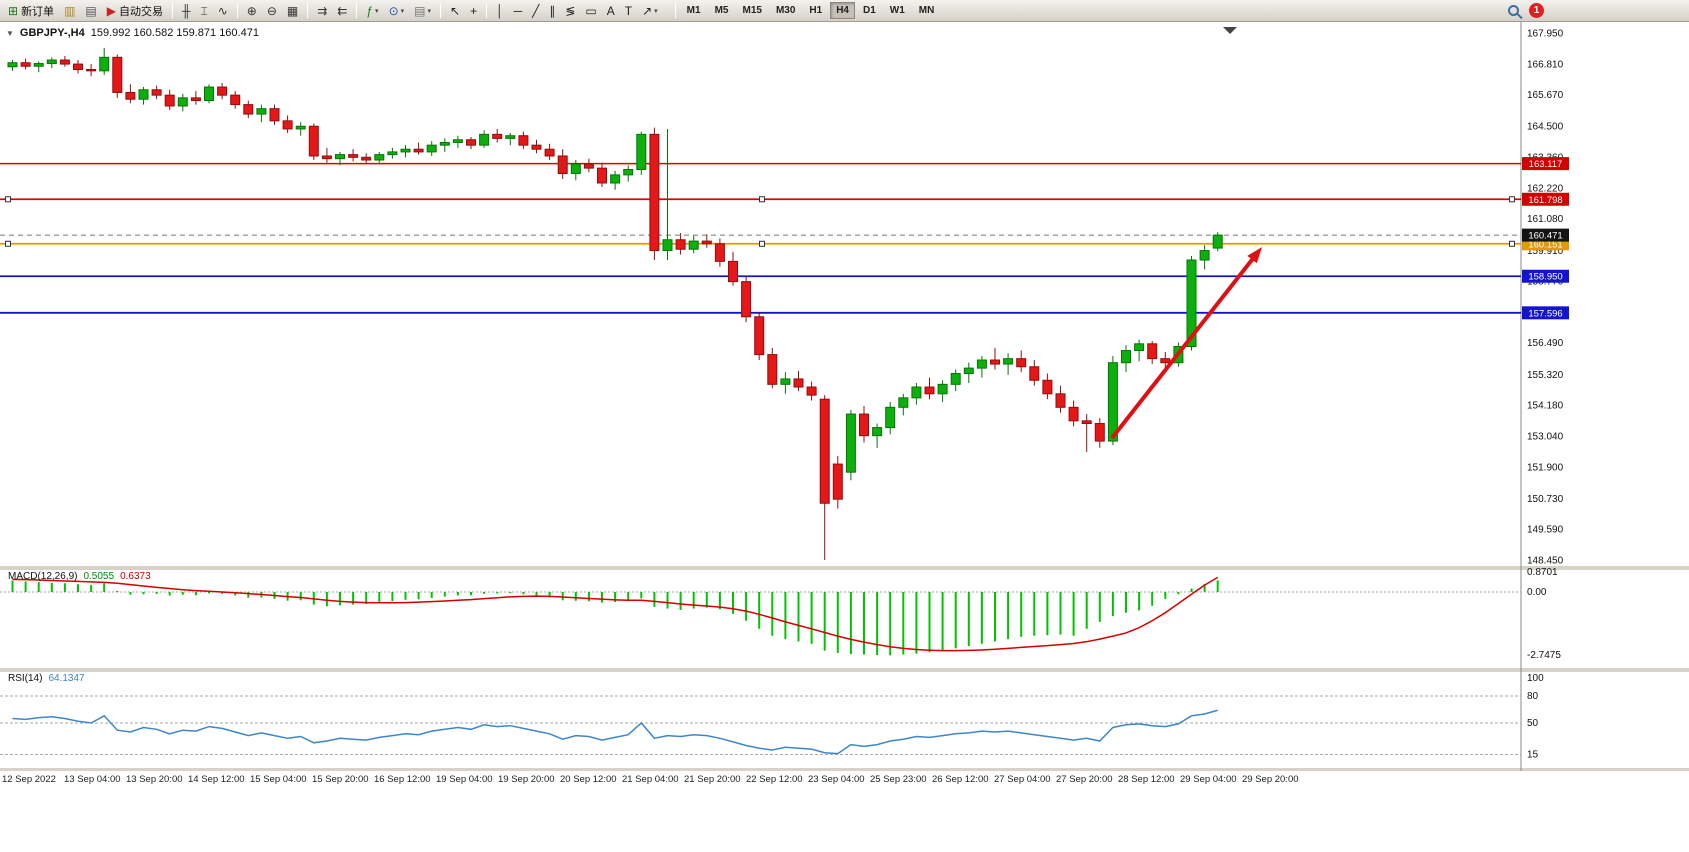  I want to click on time-axis-label: 28 Sep 12:00, so click(1146, 779).